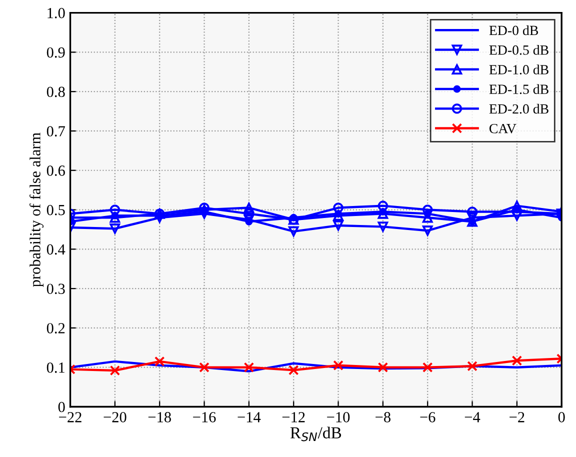  What do you see at coordinates (159, 417) in the screenshot?
I see `x-tick-label: −18` at bounding box center [159, 417].